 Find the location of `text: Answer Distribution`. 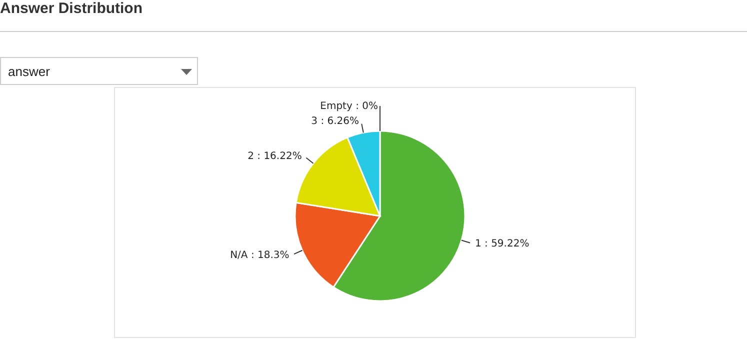

text: Answer Distribution is located at coordinates (71, 8).